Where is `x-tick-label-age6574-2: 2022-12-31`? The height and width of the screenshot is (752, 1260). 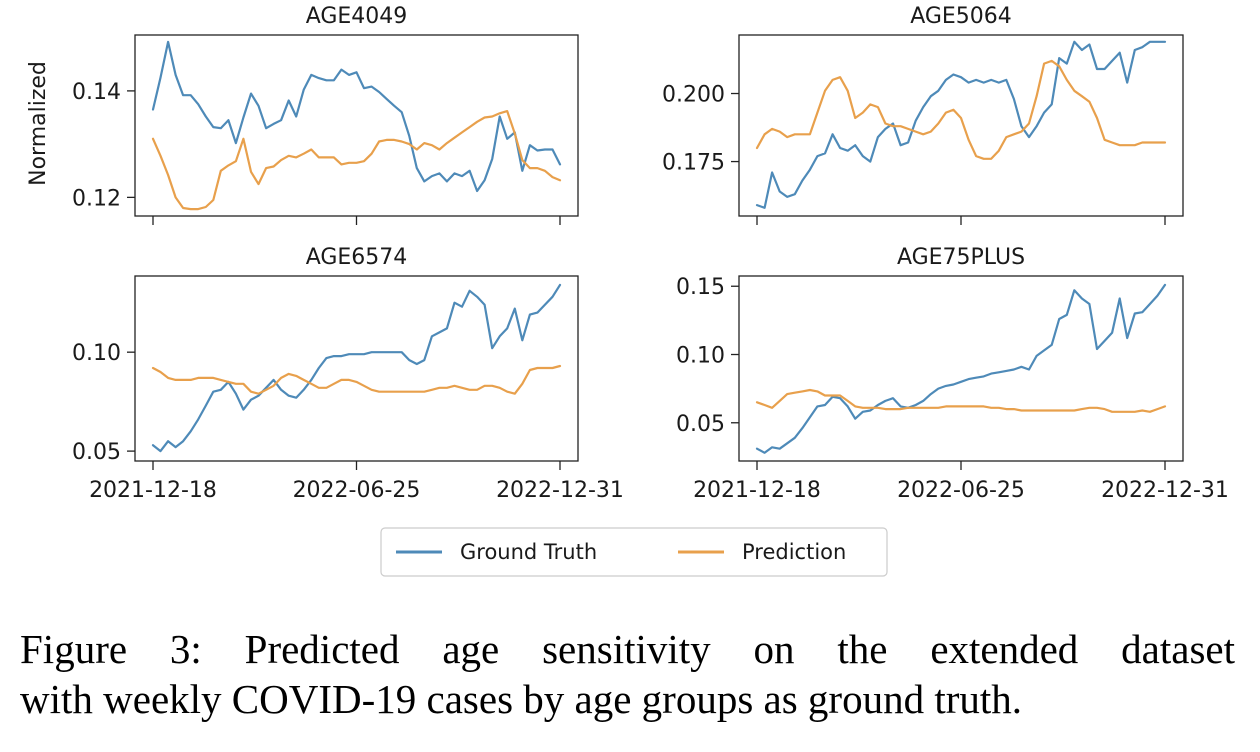 x-tick-label-age6574-2: 2022-12-31 is located at coordinates (560, 490).